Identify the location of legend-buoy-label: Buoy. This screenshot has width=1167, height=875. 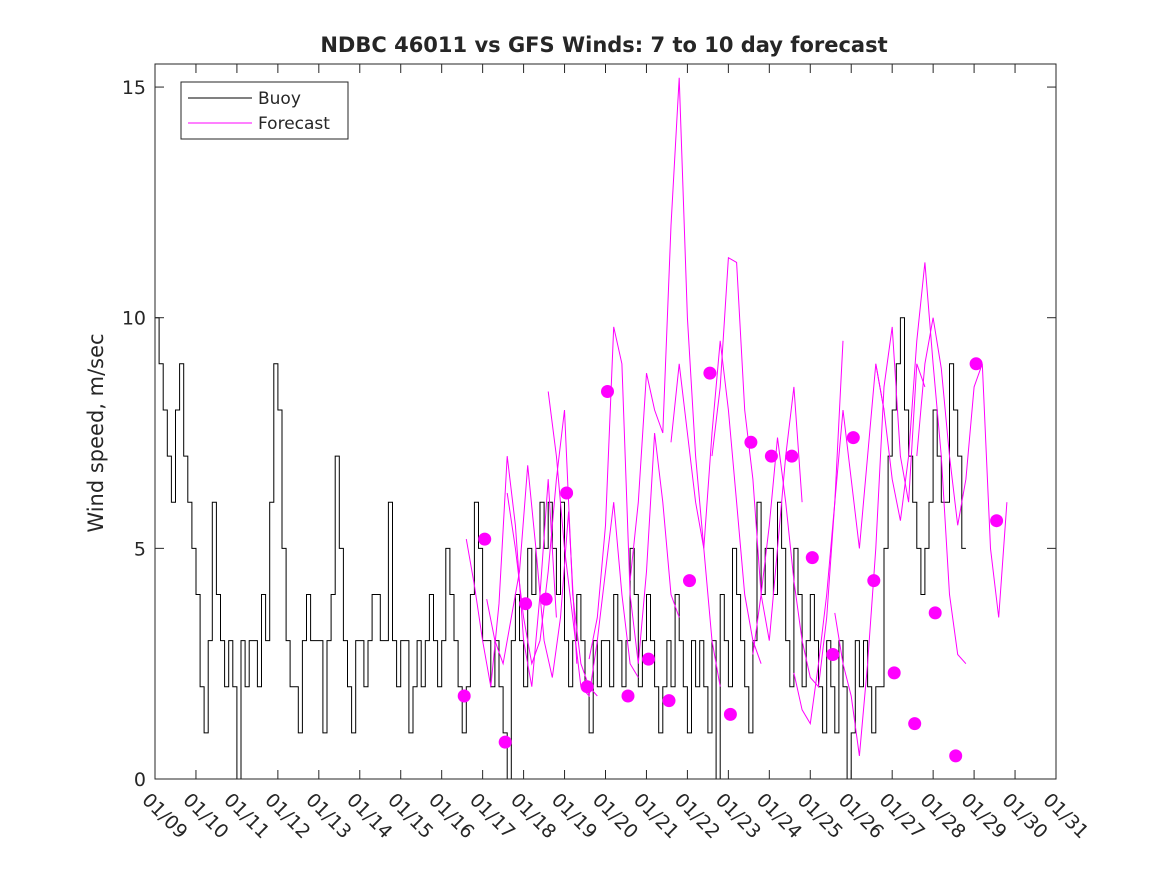
(279, 99).